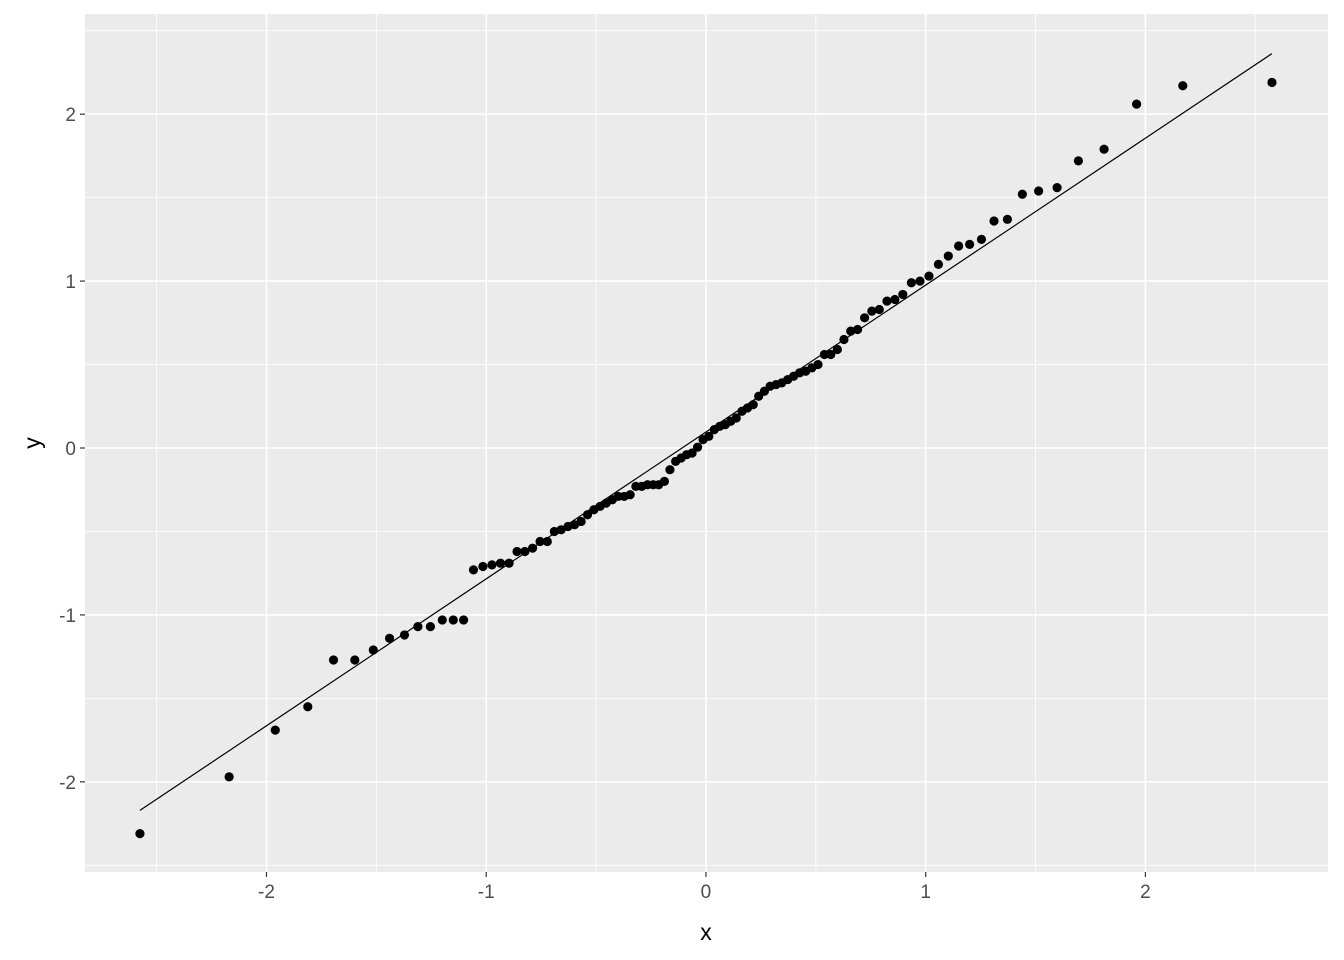 This screenshot has width=1344, height=960. What do you see at coordinates (70, 282) in the screenshot?
I see `y-tick-label: 1` at bounding box center [70, 282].